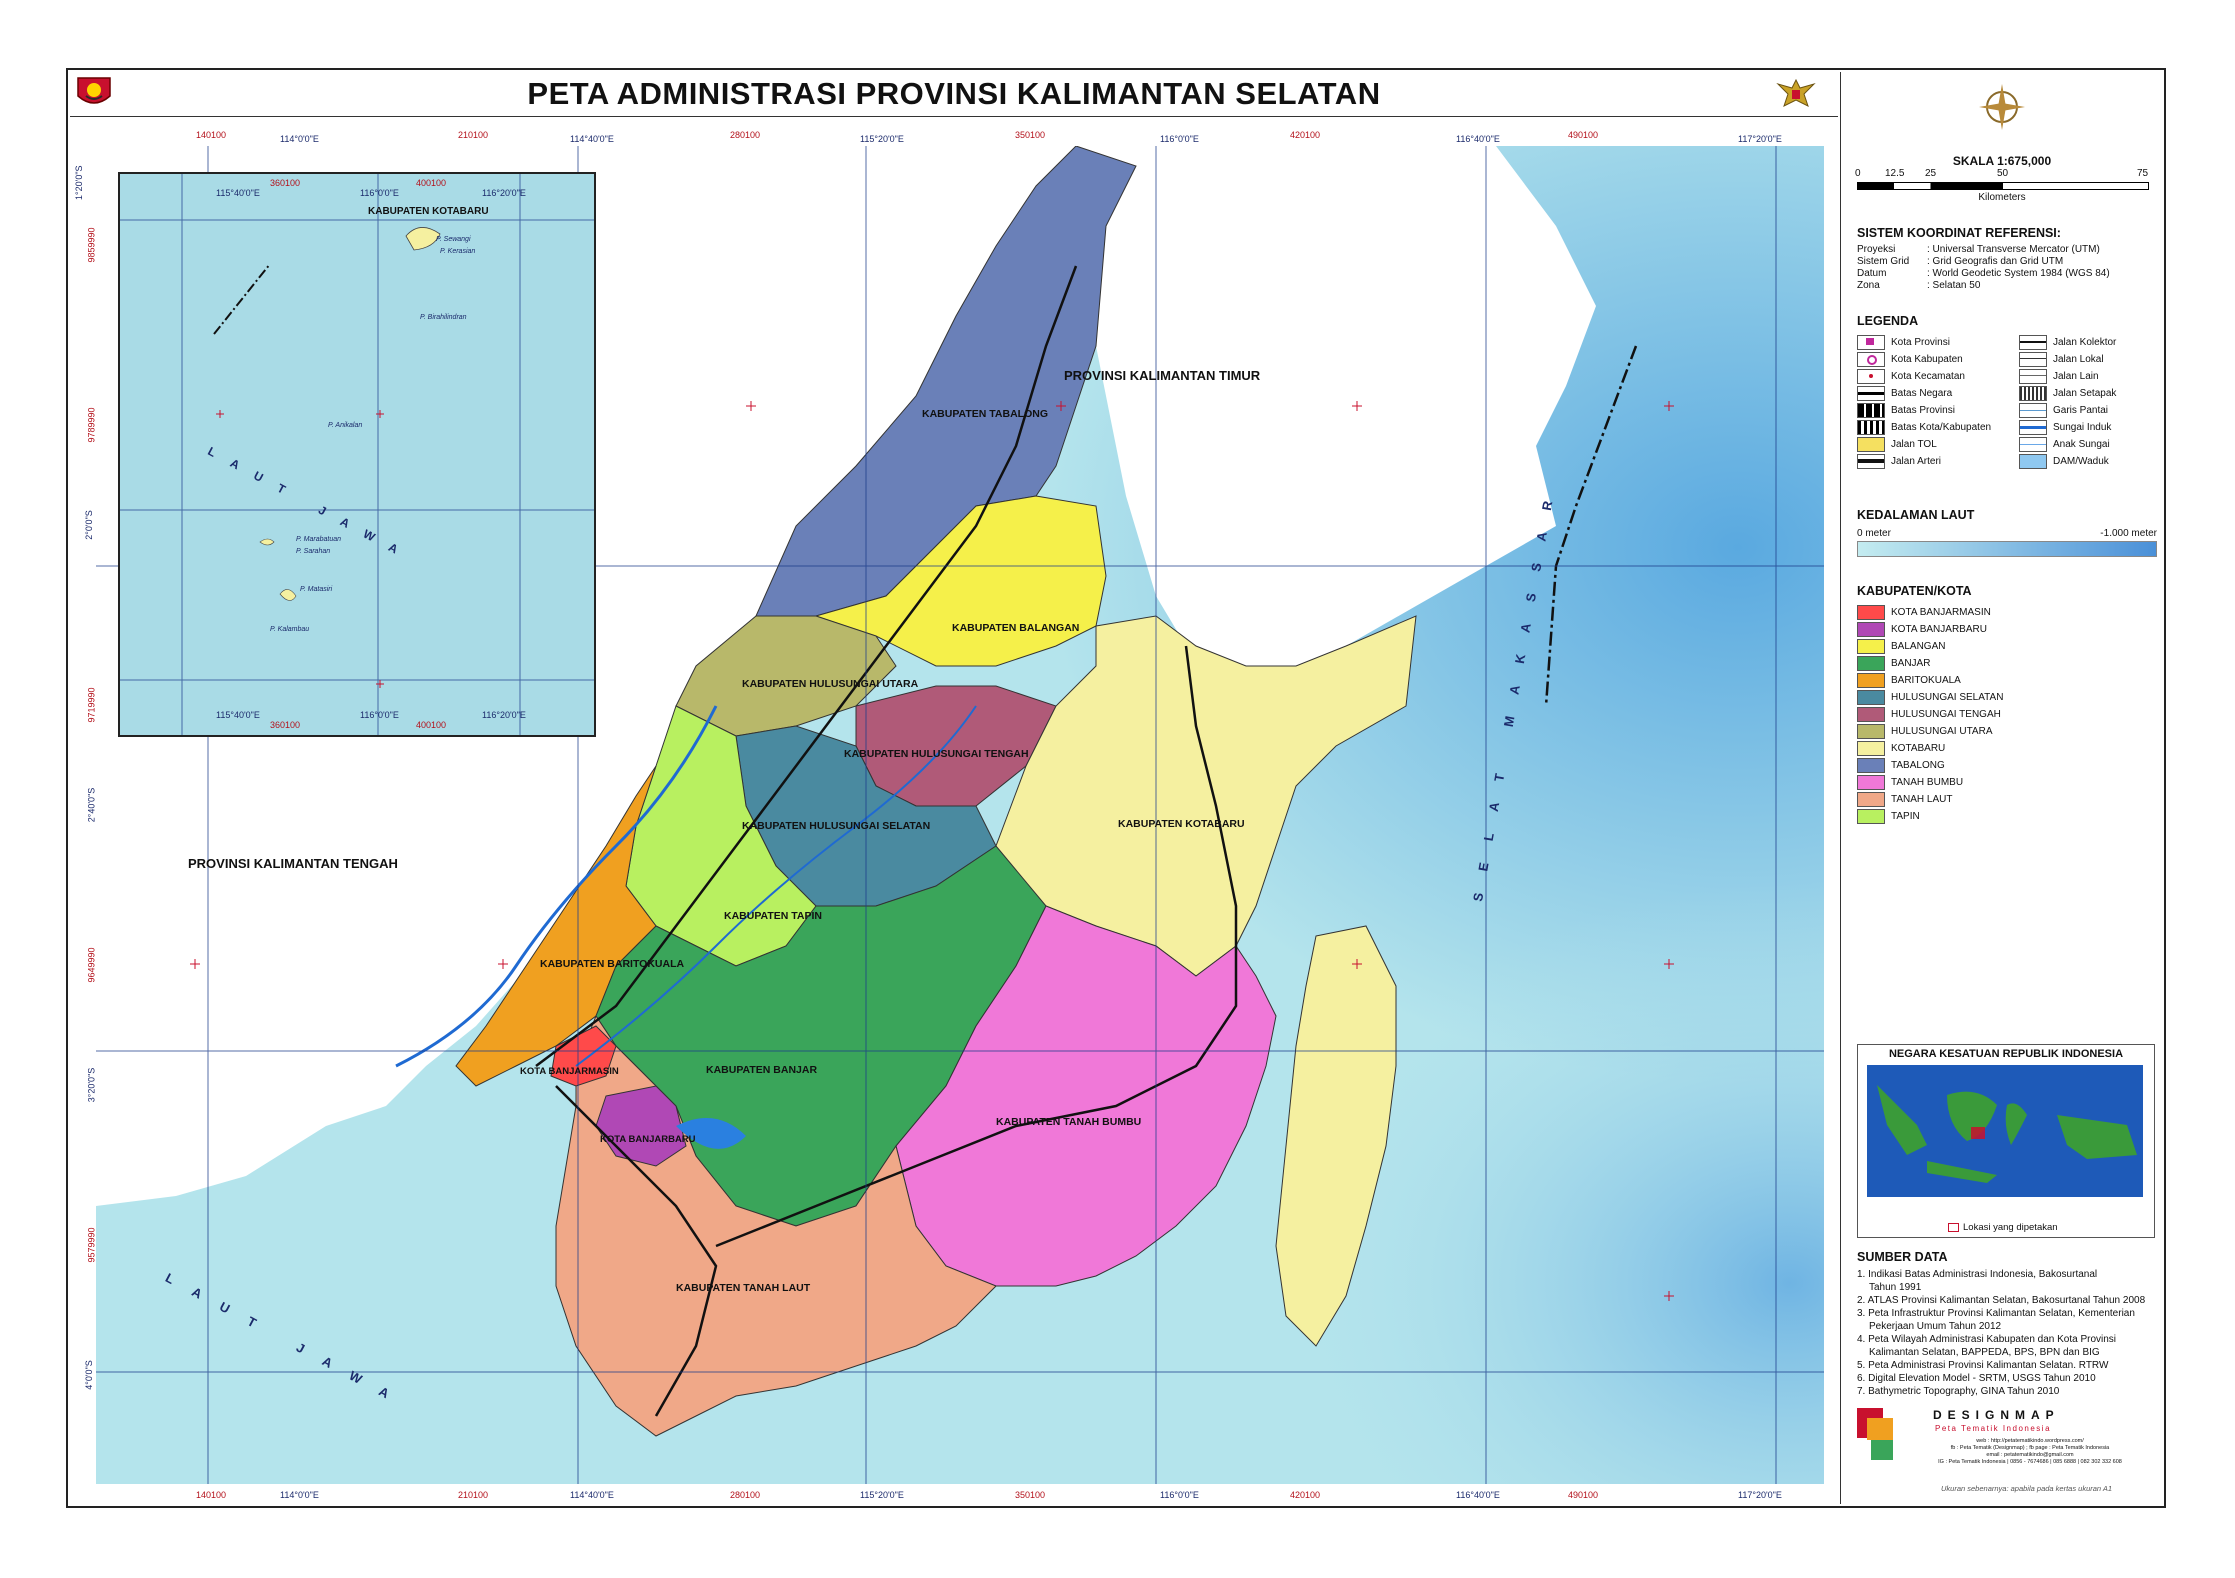 Image resolution: width=2235 pixels, height=1578 pixels. I want to click on inset-deg-2: 116°0'0"E, so click(379, 193).